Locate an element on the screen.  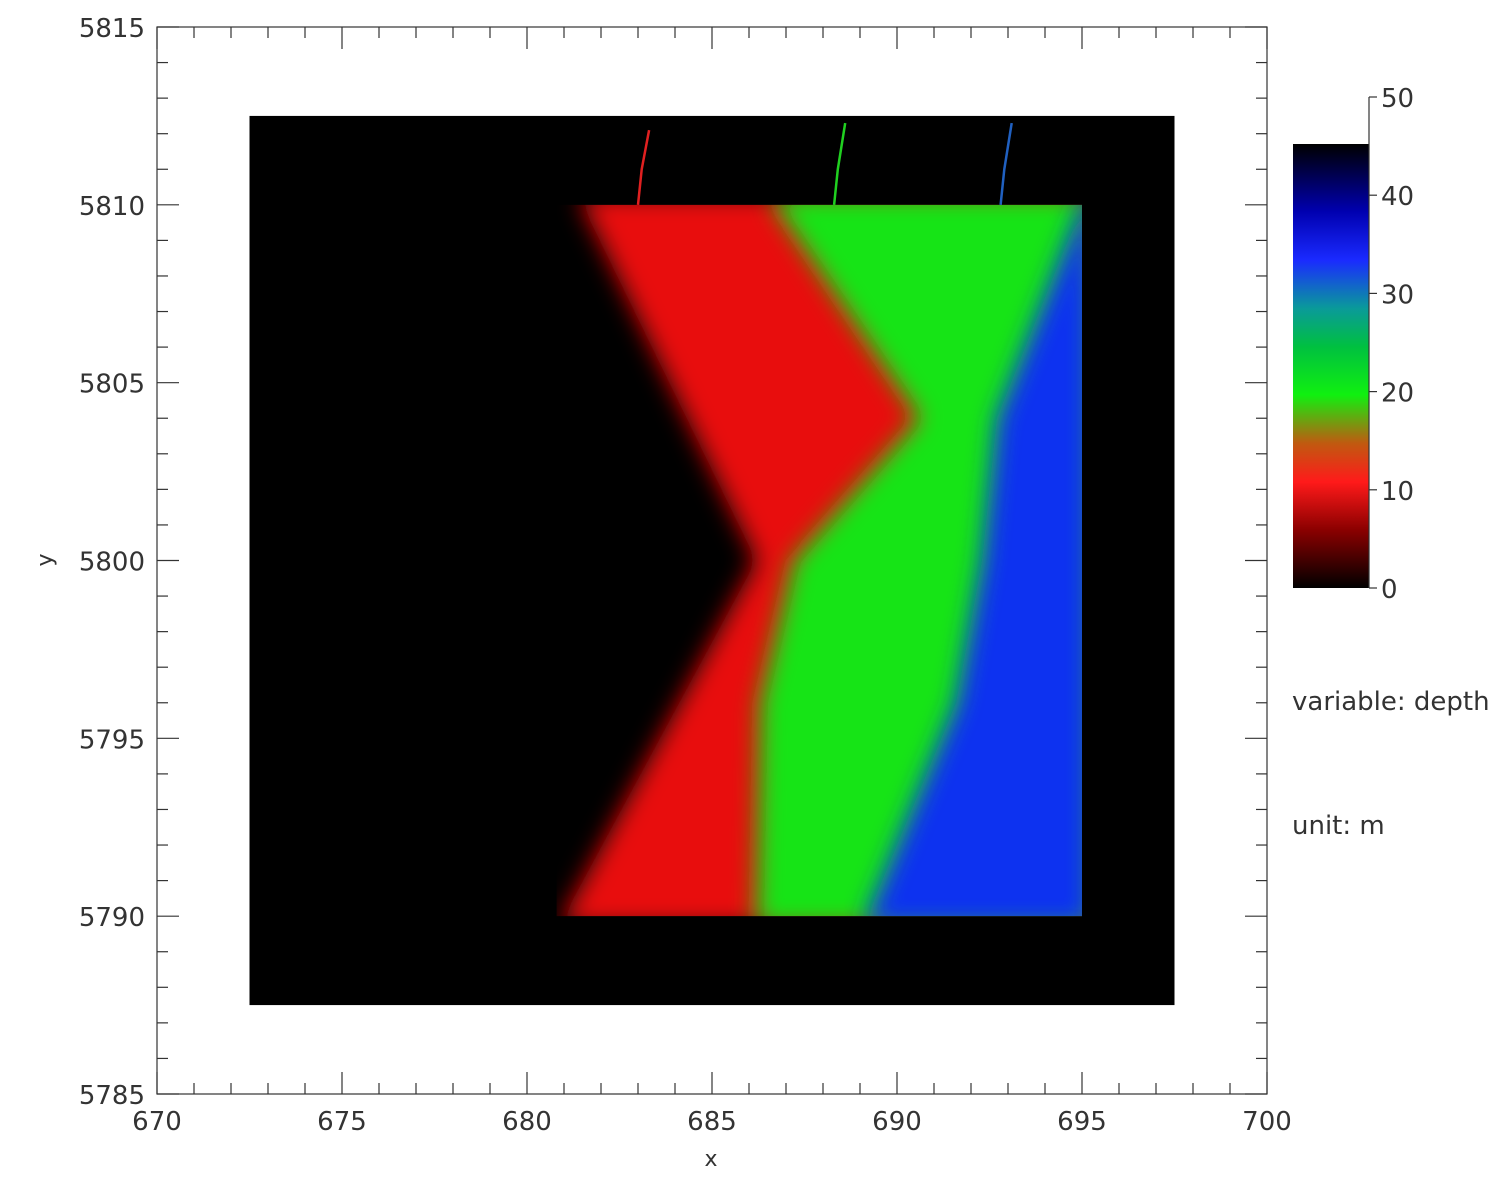
unit-label: unit: m is located at coordinates (1338, 826).